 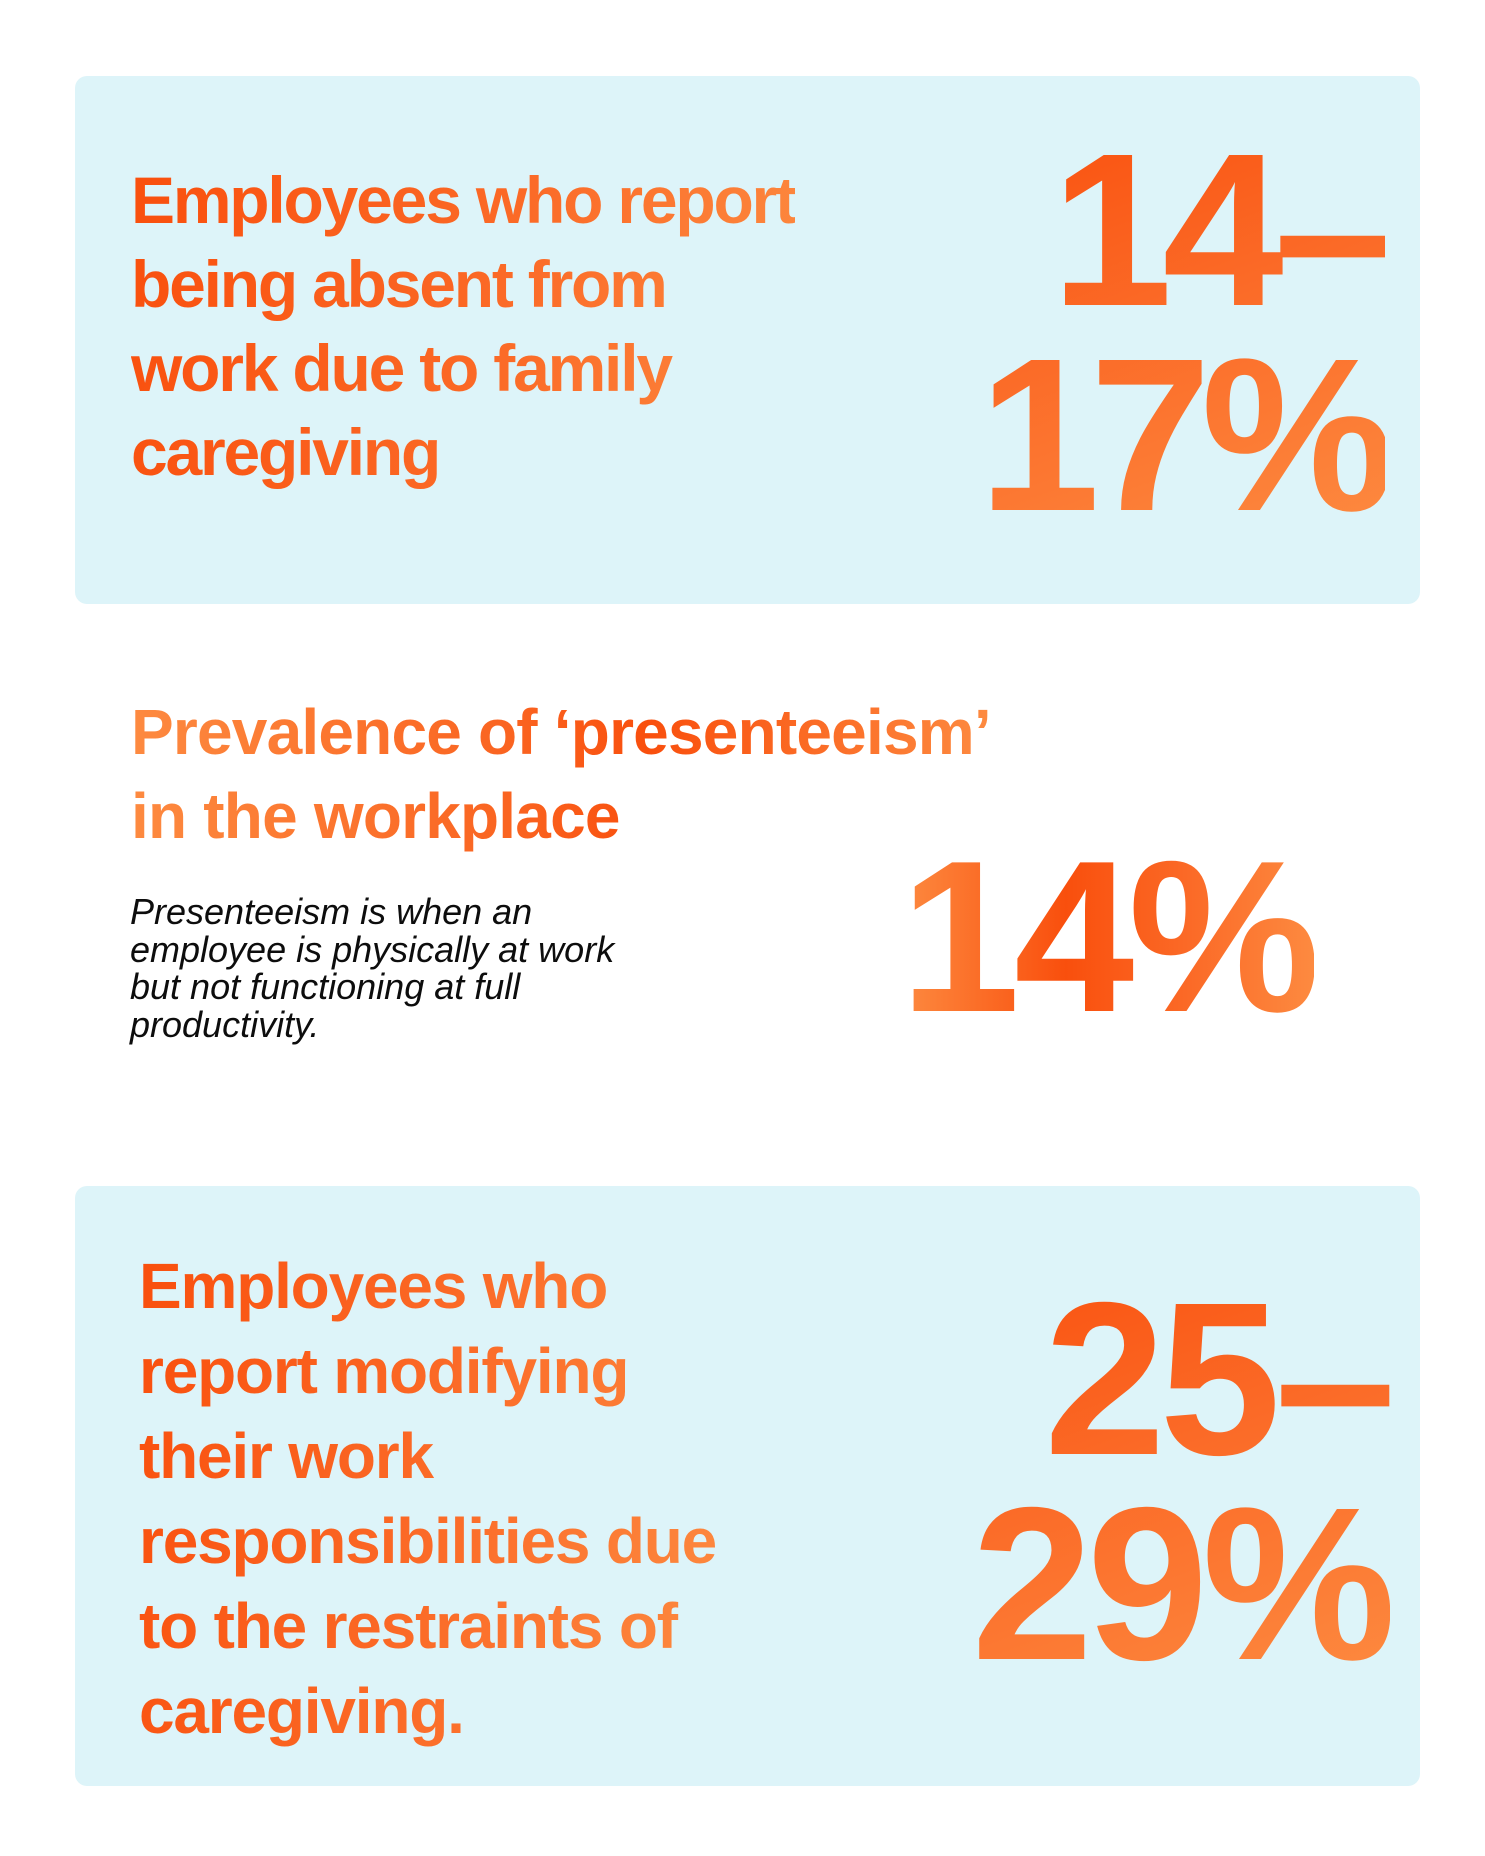 What do you see at coordinates (285, 452) in the screenshot?
I see `heading-line: caregiving` at bounding box center [285, 452].